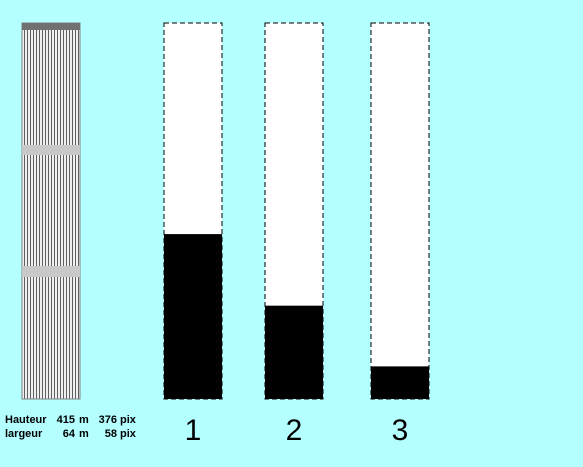  Describe the element at coordinates (400, 211) in the screenshot. I see `column-frame` at that location.